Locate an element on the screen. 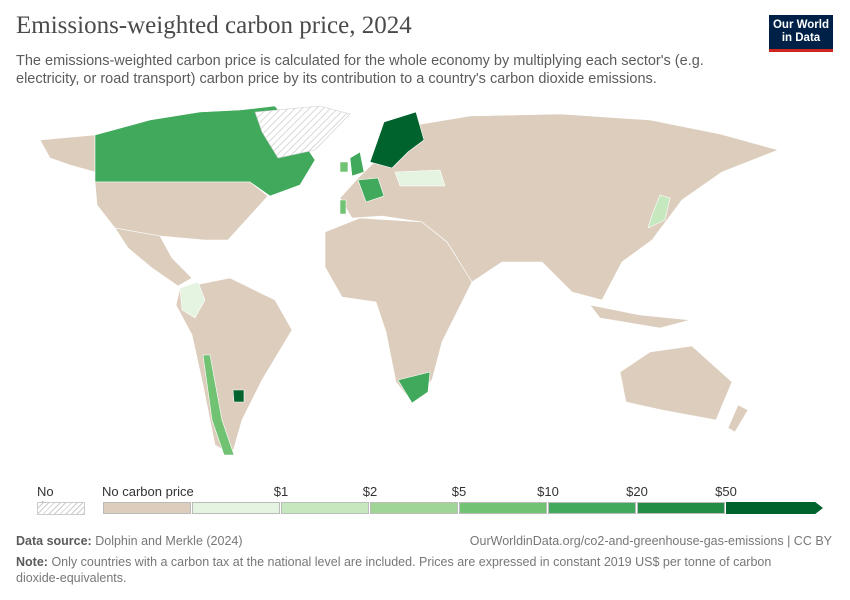  legend-tick-label: $10 is located at coordinates (548, 491).